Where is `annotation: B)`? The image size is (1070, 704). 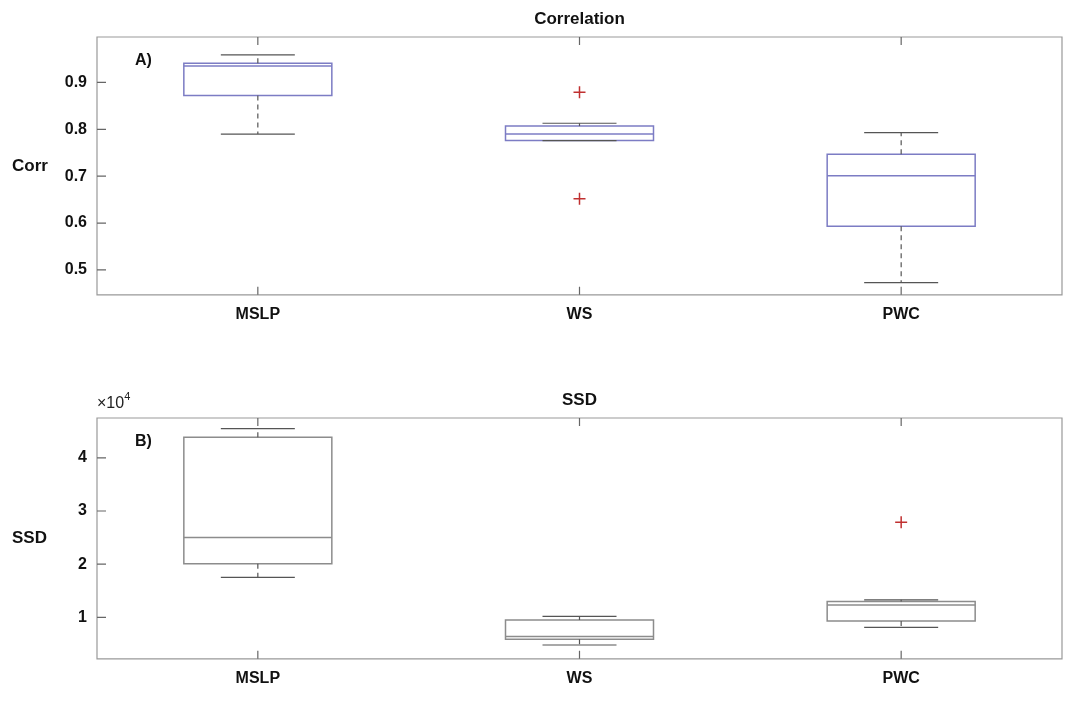 annotation: B) is located at coordinates (143, 441).